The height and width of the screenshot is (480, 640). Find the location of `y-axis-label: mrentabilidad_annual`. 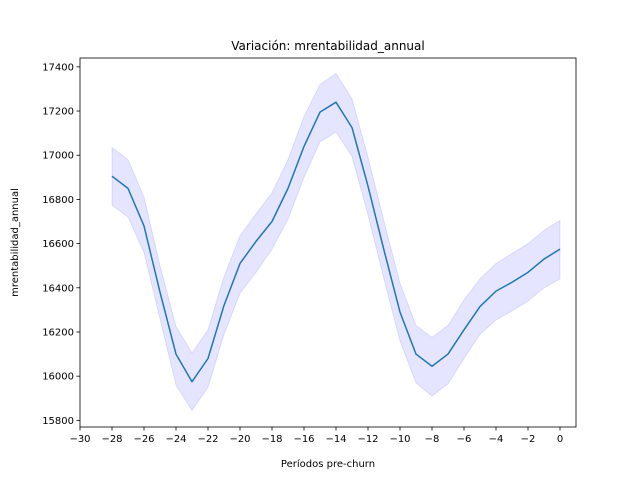

y-axis-label: mrentabilidad_annual is located at coordinates (15, 242).